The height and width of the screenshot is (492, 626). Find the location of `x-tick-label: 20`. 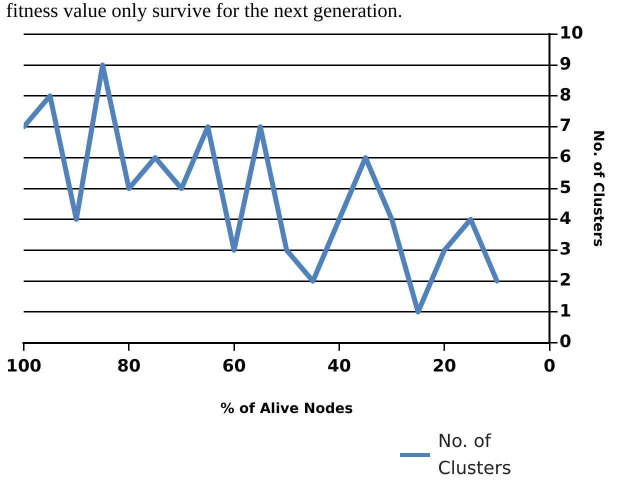

x-tick-label: 20 is located at coordinates (444, 366).